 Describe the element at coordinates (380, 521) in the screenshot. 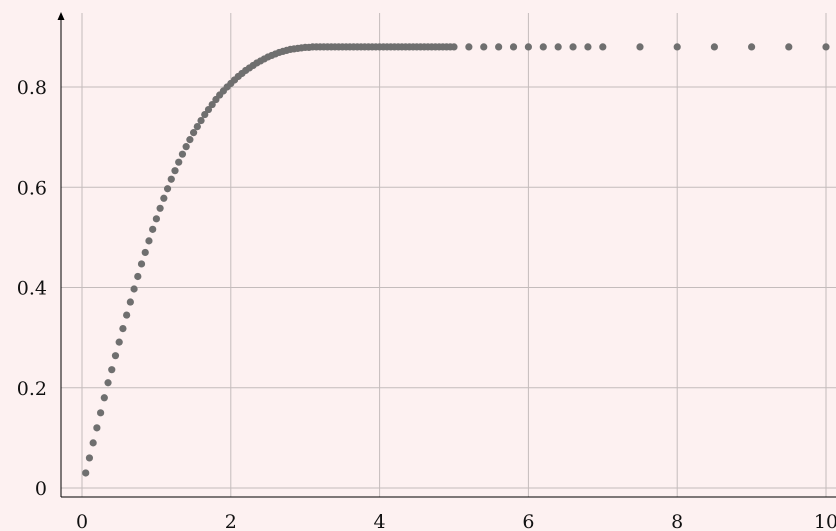

I see `x-tick-label: 4` at that location.